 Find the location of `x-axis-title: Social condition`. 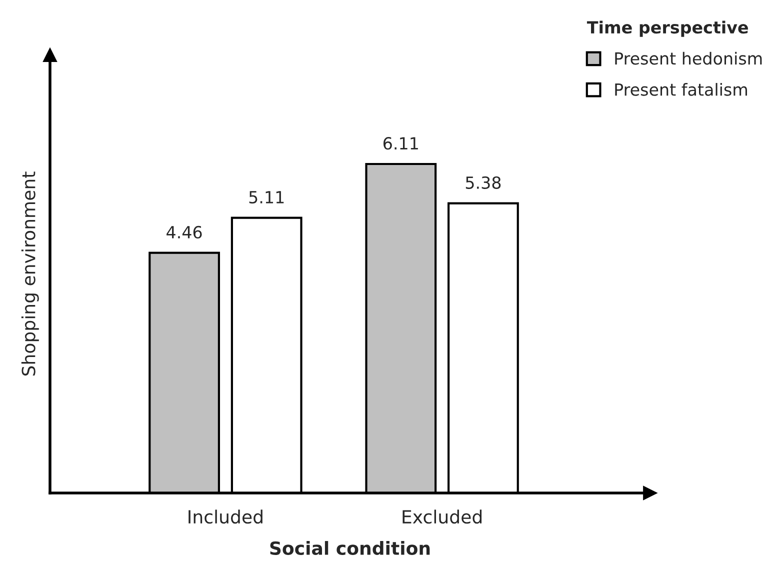

x-axis-title: Social condition is located at coordinates (350, 548).